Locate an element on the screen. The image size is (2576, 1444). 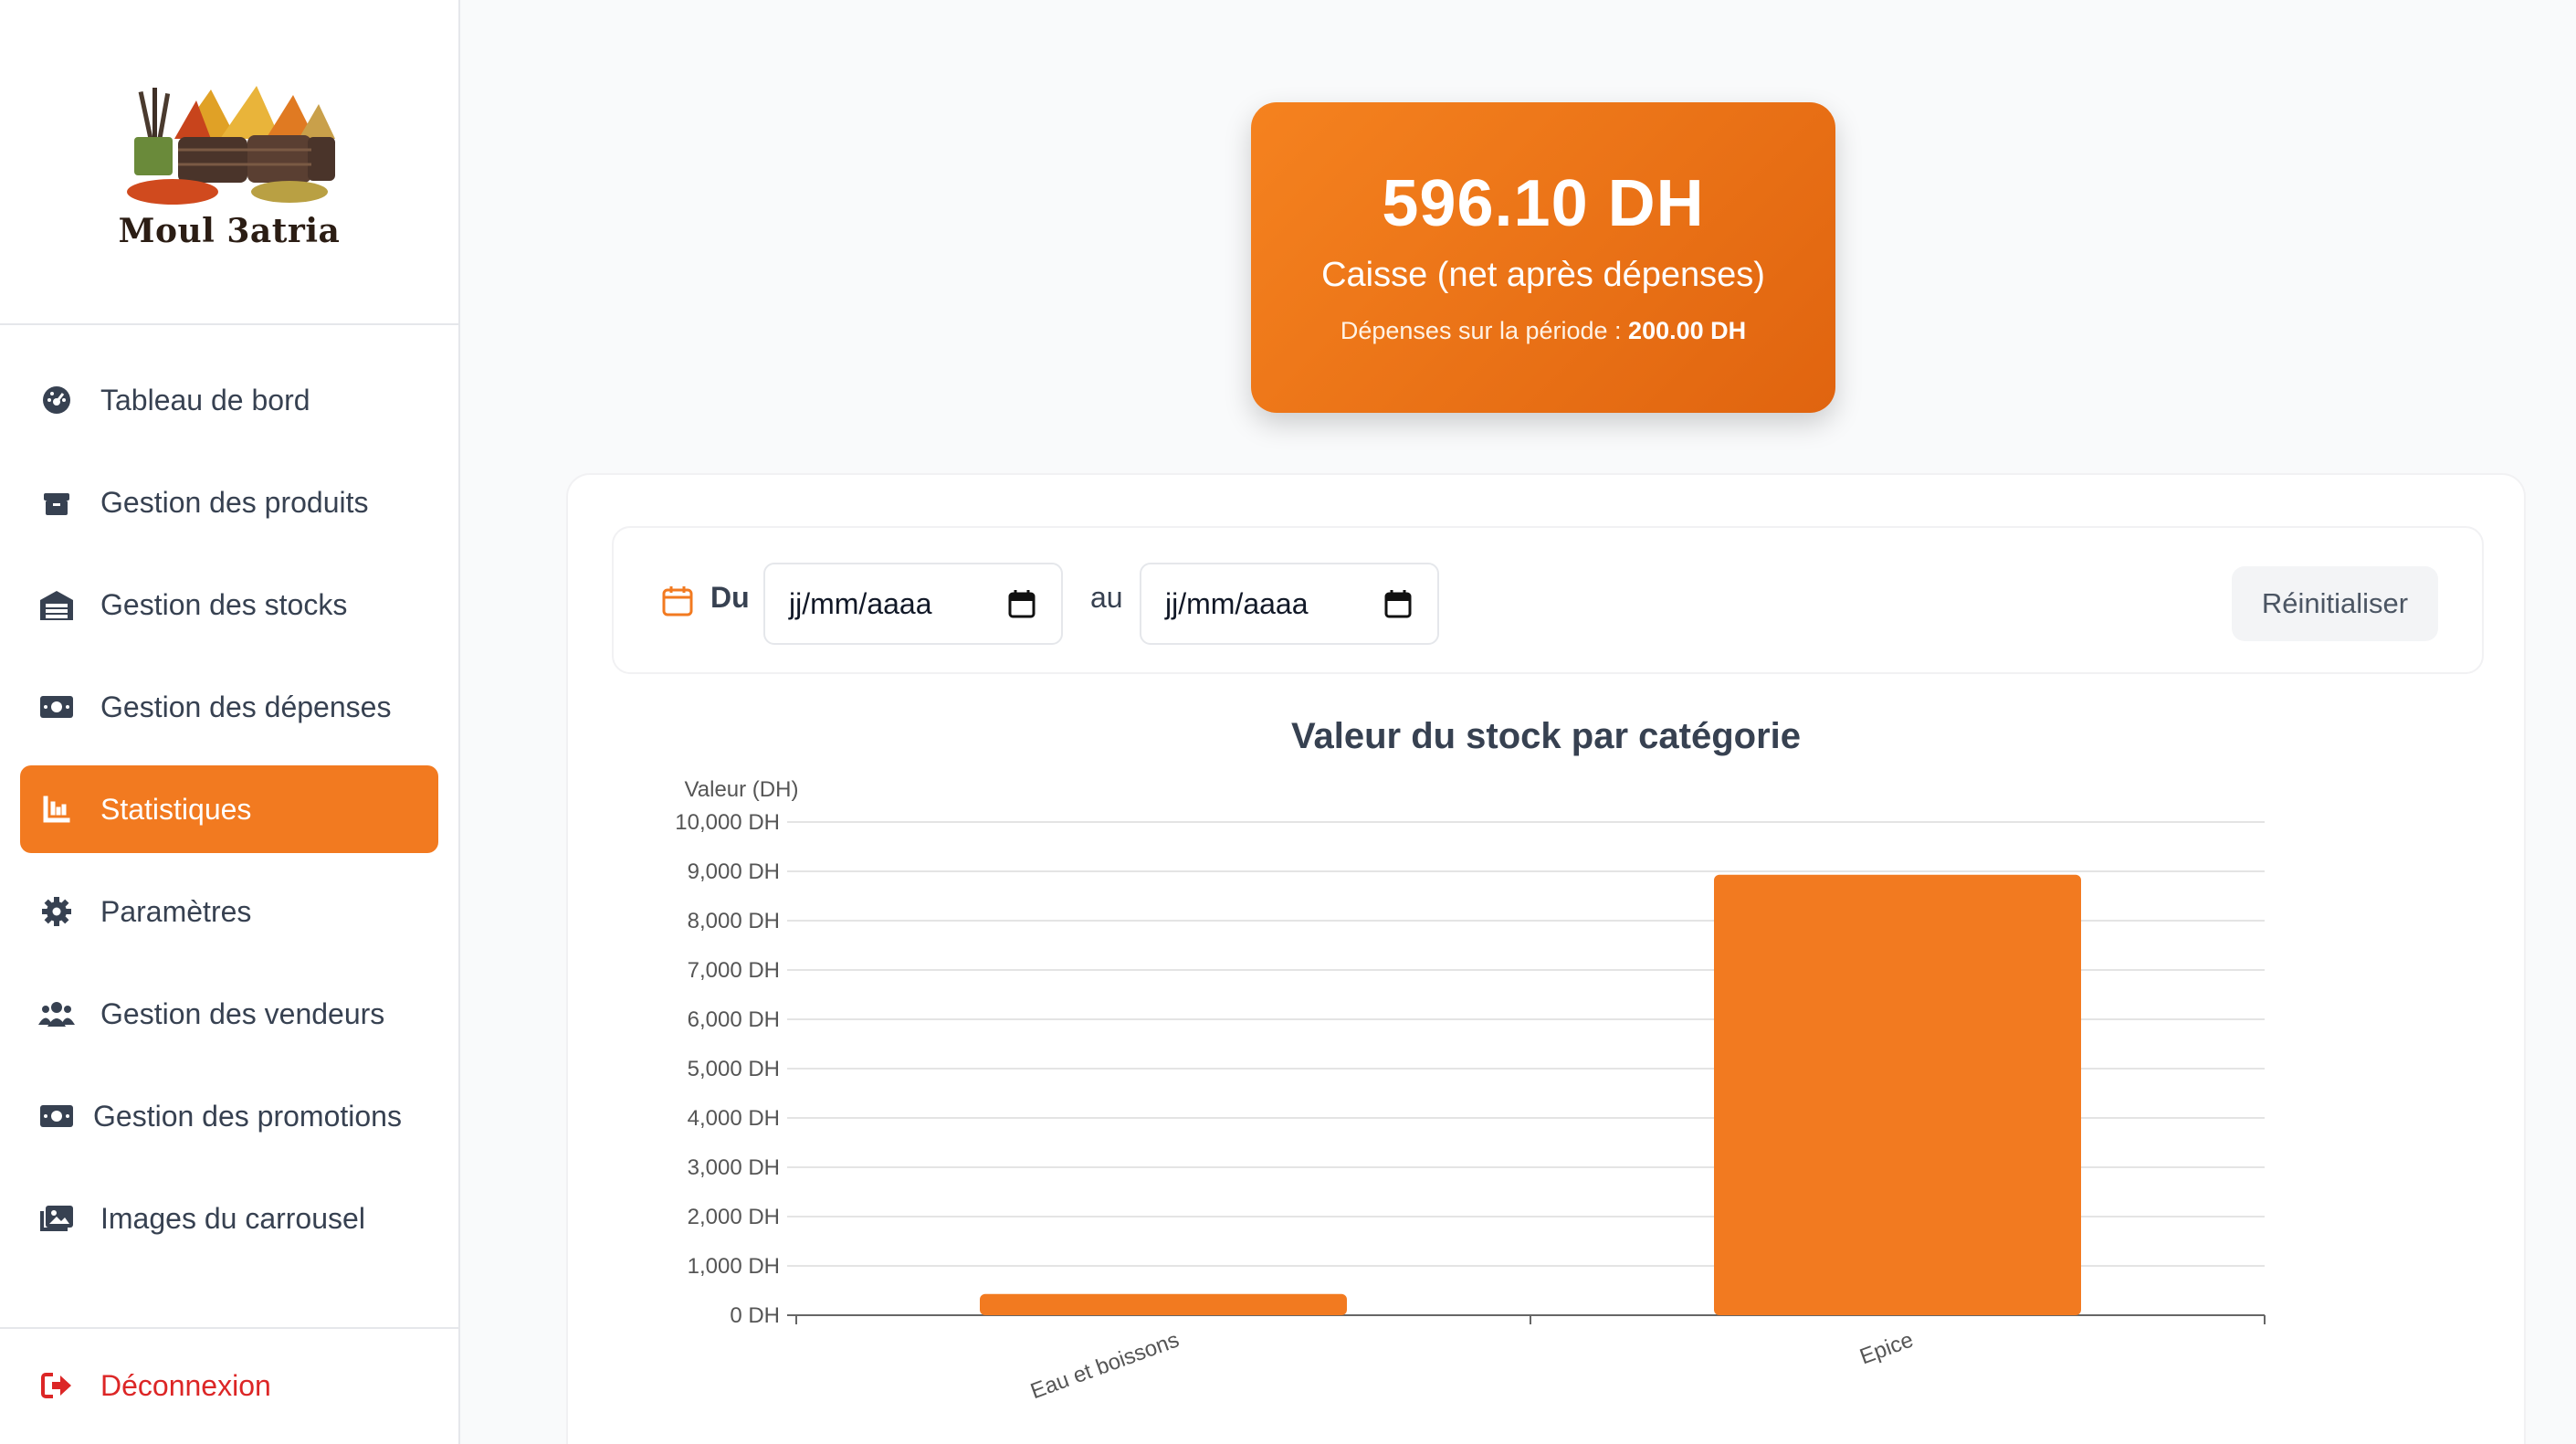
caisse-label: Caisse (net après dépenses) is located at coordinates (1543, 275).